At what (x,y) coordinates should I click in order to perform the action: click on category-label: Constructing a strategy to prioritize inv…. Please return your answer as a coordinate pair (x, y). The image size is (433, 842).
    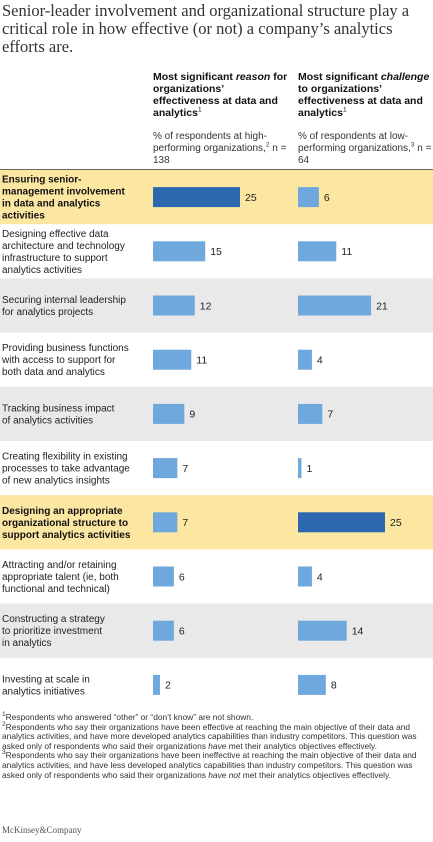
    Looking at the image, I should click on (53, 631).